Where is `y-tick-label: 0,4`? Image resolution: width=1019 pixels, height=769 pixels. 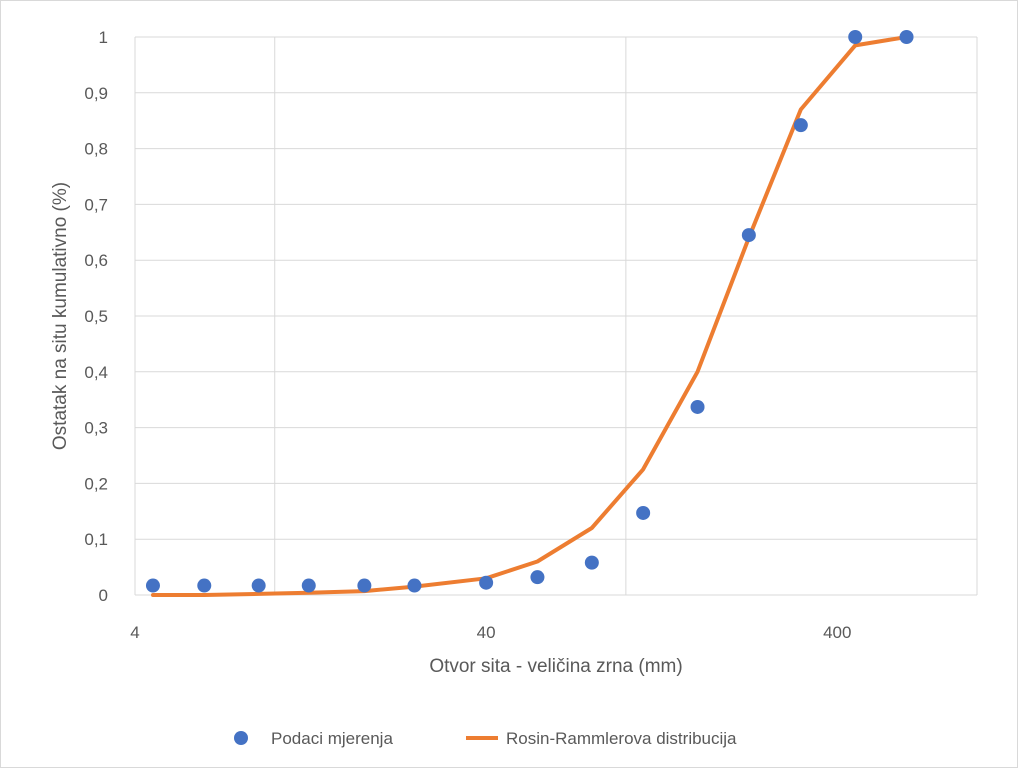
y-tick-label: 0,4 is located at coordinates (96, 372).